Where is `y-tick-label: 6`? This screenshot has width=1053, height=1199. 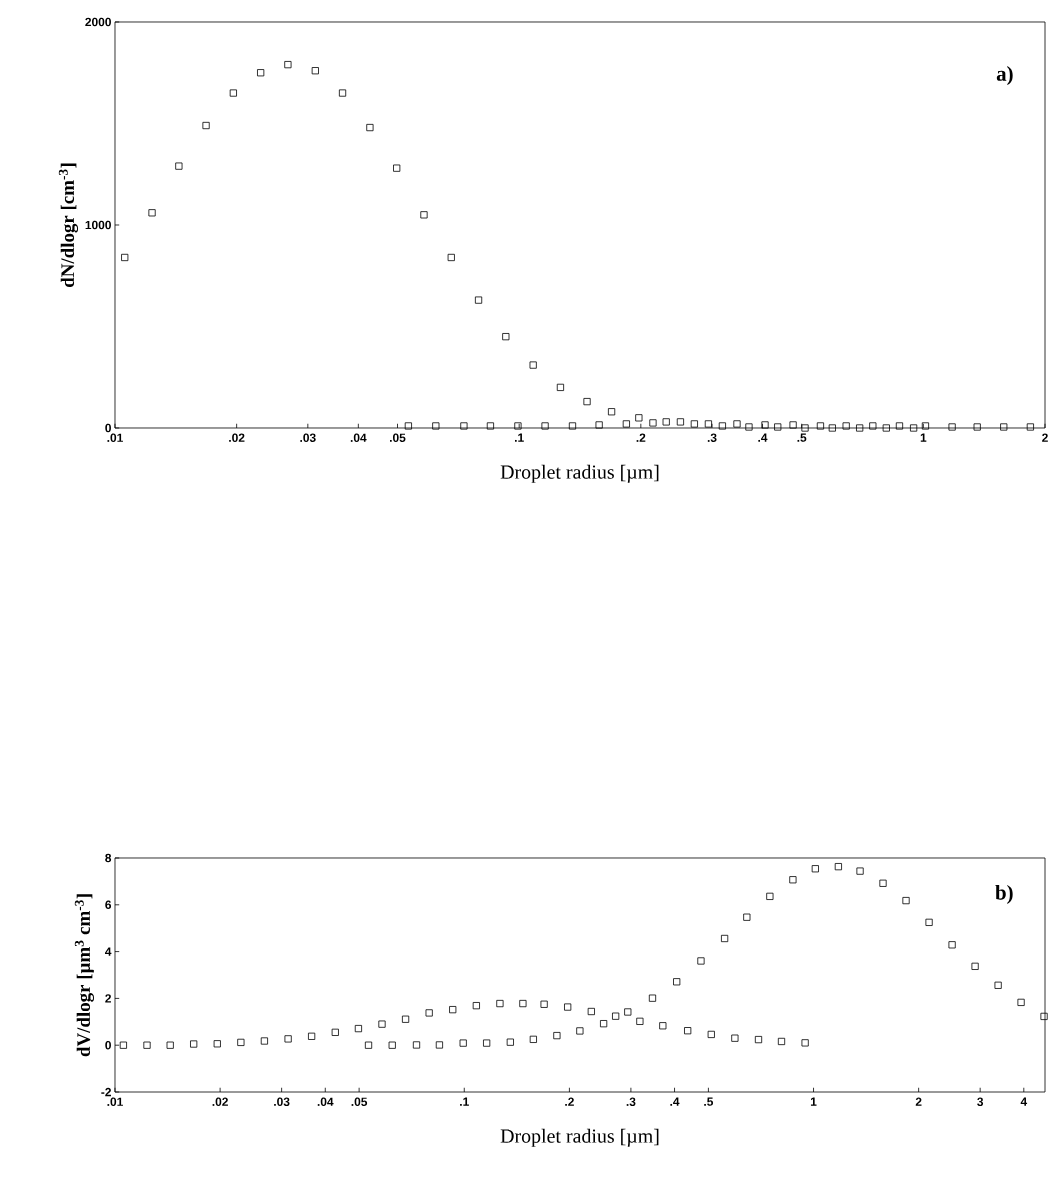 y-tick-label: 6 is located at coordinates (108, 905).